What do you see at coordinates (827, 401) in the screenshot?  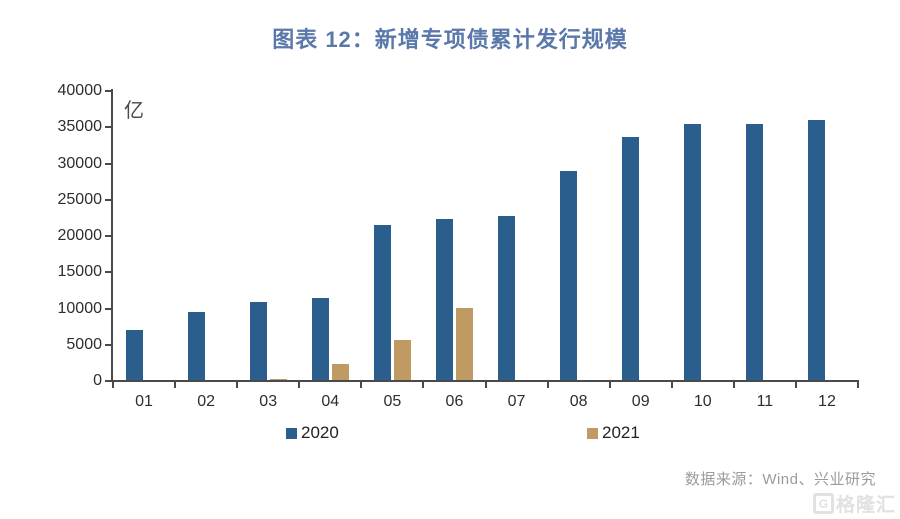 I see `x-tick-label-12: 12` at bounding box center [827, 401].